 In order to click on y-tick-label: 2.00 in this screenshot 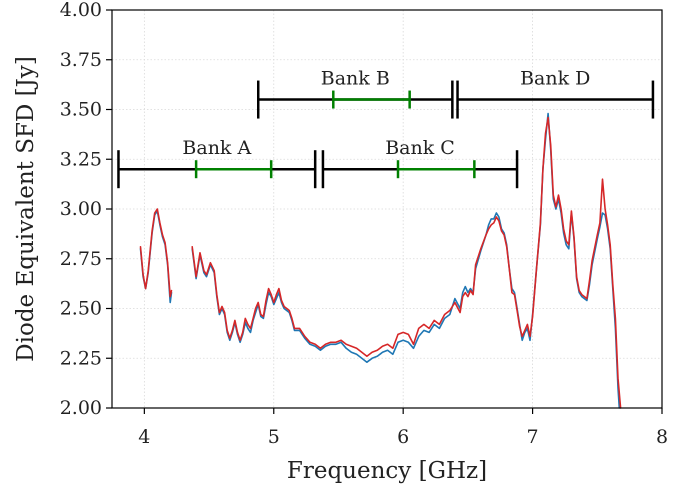, I will do `click(81, 408)`.